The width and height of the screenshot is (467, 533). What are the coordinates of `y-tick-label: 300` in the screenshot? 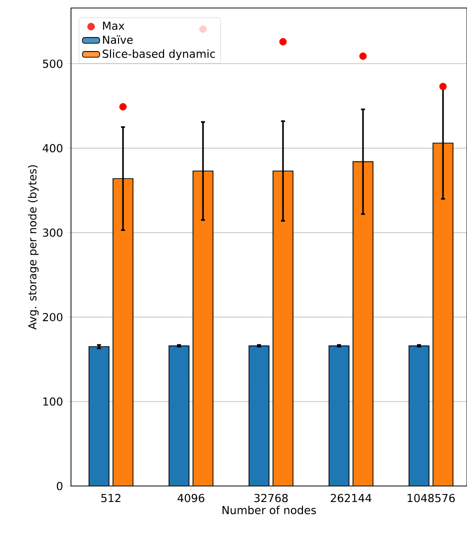 It's located at (52, 232).